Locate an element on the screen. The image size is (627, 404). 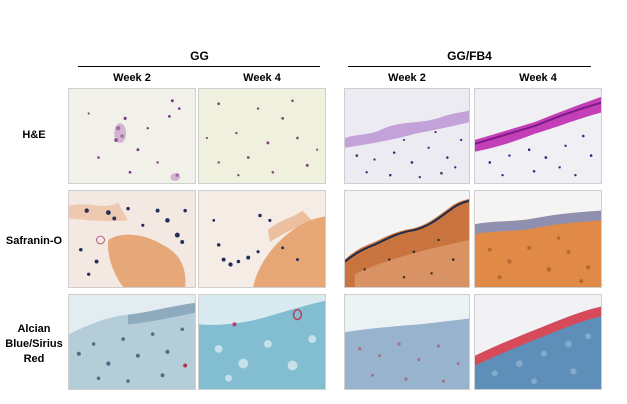
row-label-alcian-blue-sirius-red: Alcian Blue/Sirius Red is located at coordinates (34, 344).